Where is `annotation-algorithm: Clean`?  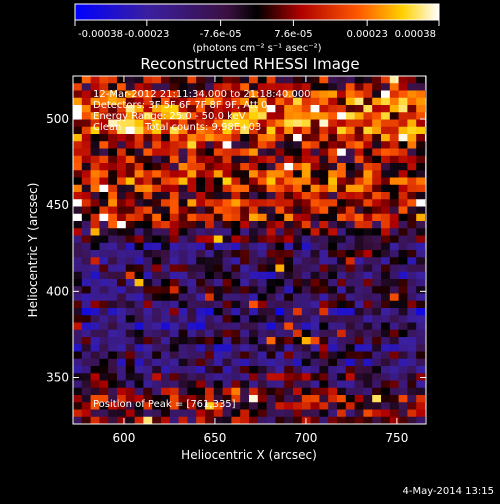
annotation-algorithm: Clean is located at coordinates (107, 127).